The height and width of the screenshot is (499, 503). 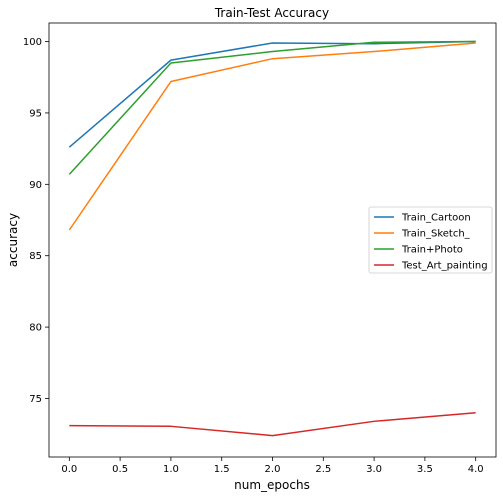 I want to click on legend-label: Train_Sketch_, so click(x=436, y=234).